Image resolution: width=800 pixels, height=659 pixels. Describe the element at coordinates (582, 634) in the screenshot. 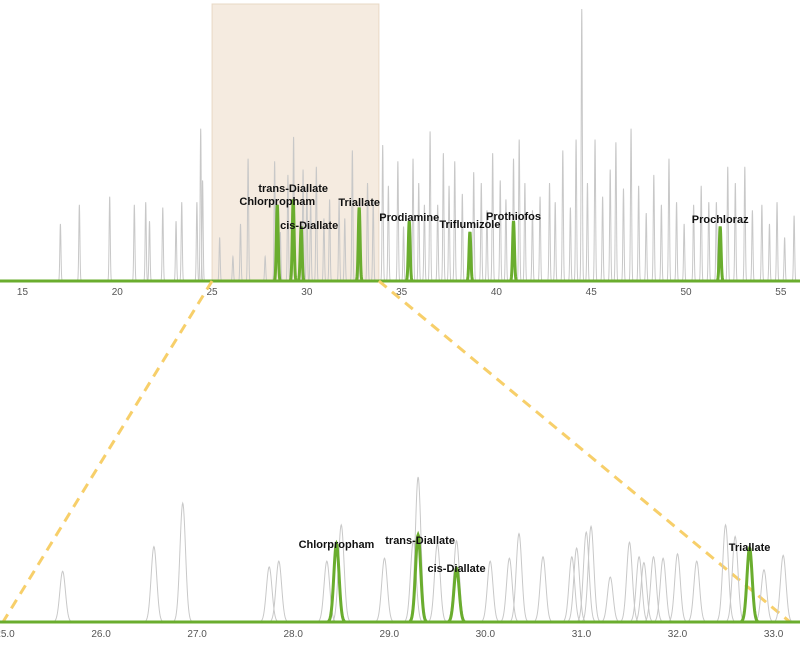

I see `zoom-tick-label: 31.0` at that location.